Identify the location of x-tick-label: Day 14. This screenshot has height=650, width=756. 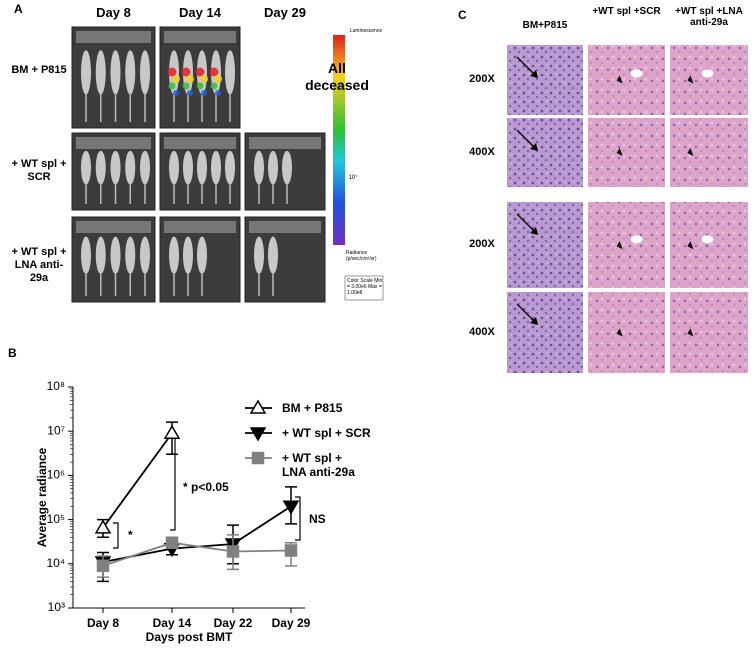
(172, 623).